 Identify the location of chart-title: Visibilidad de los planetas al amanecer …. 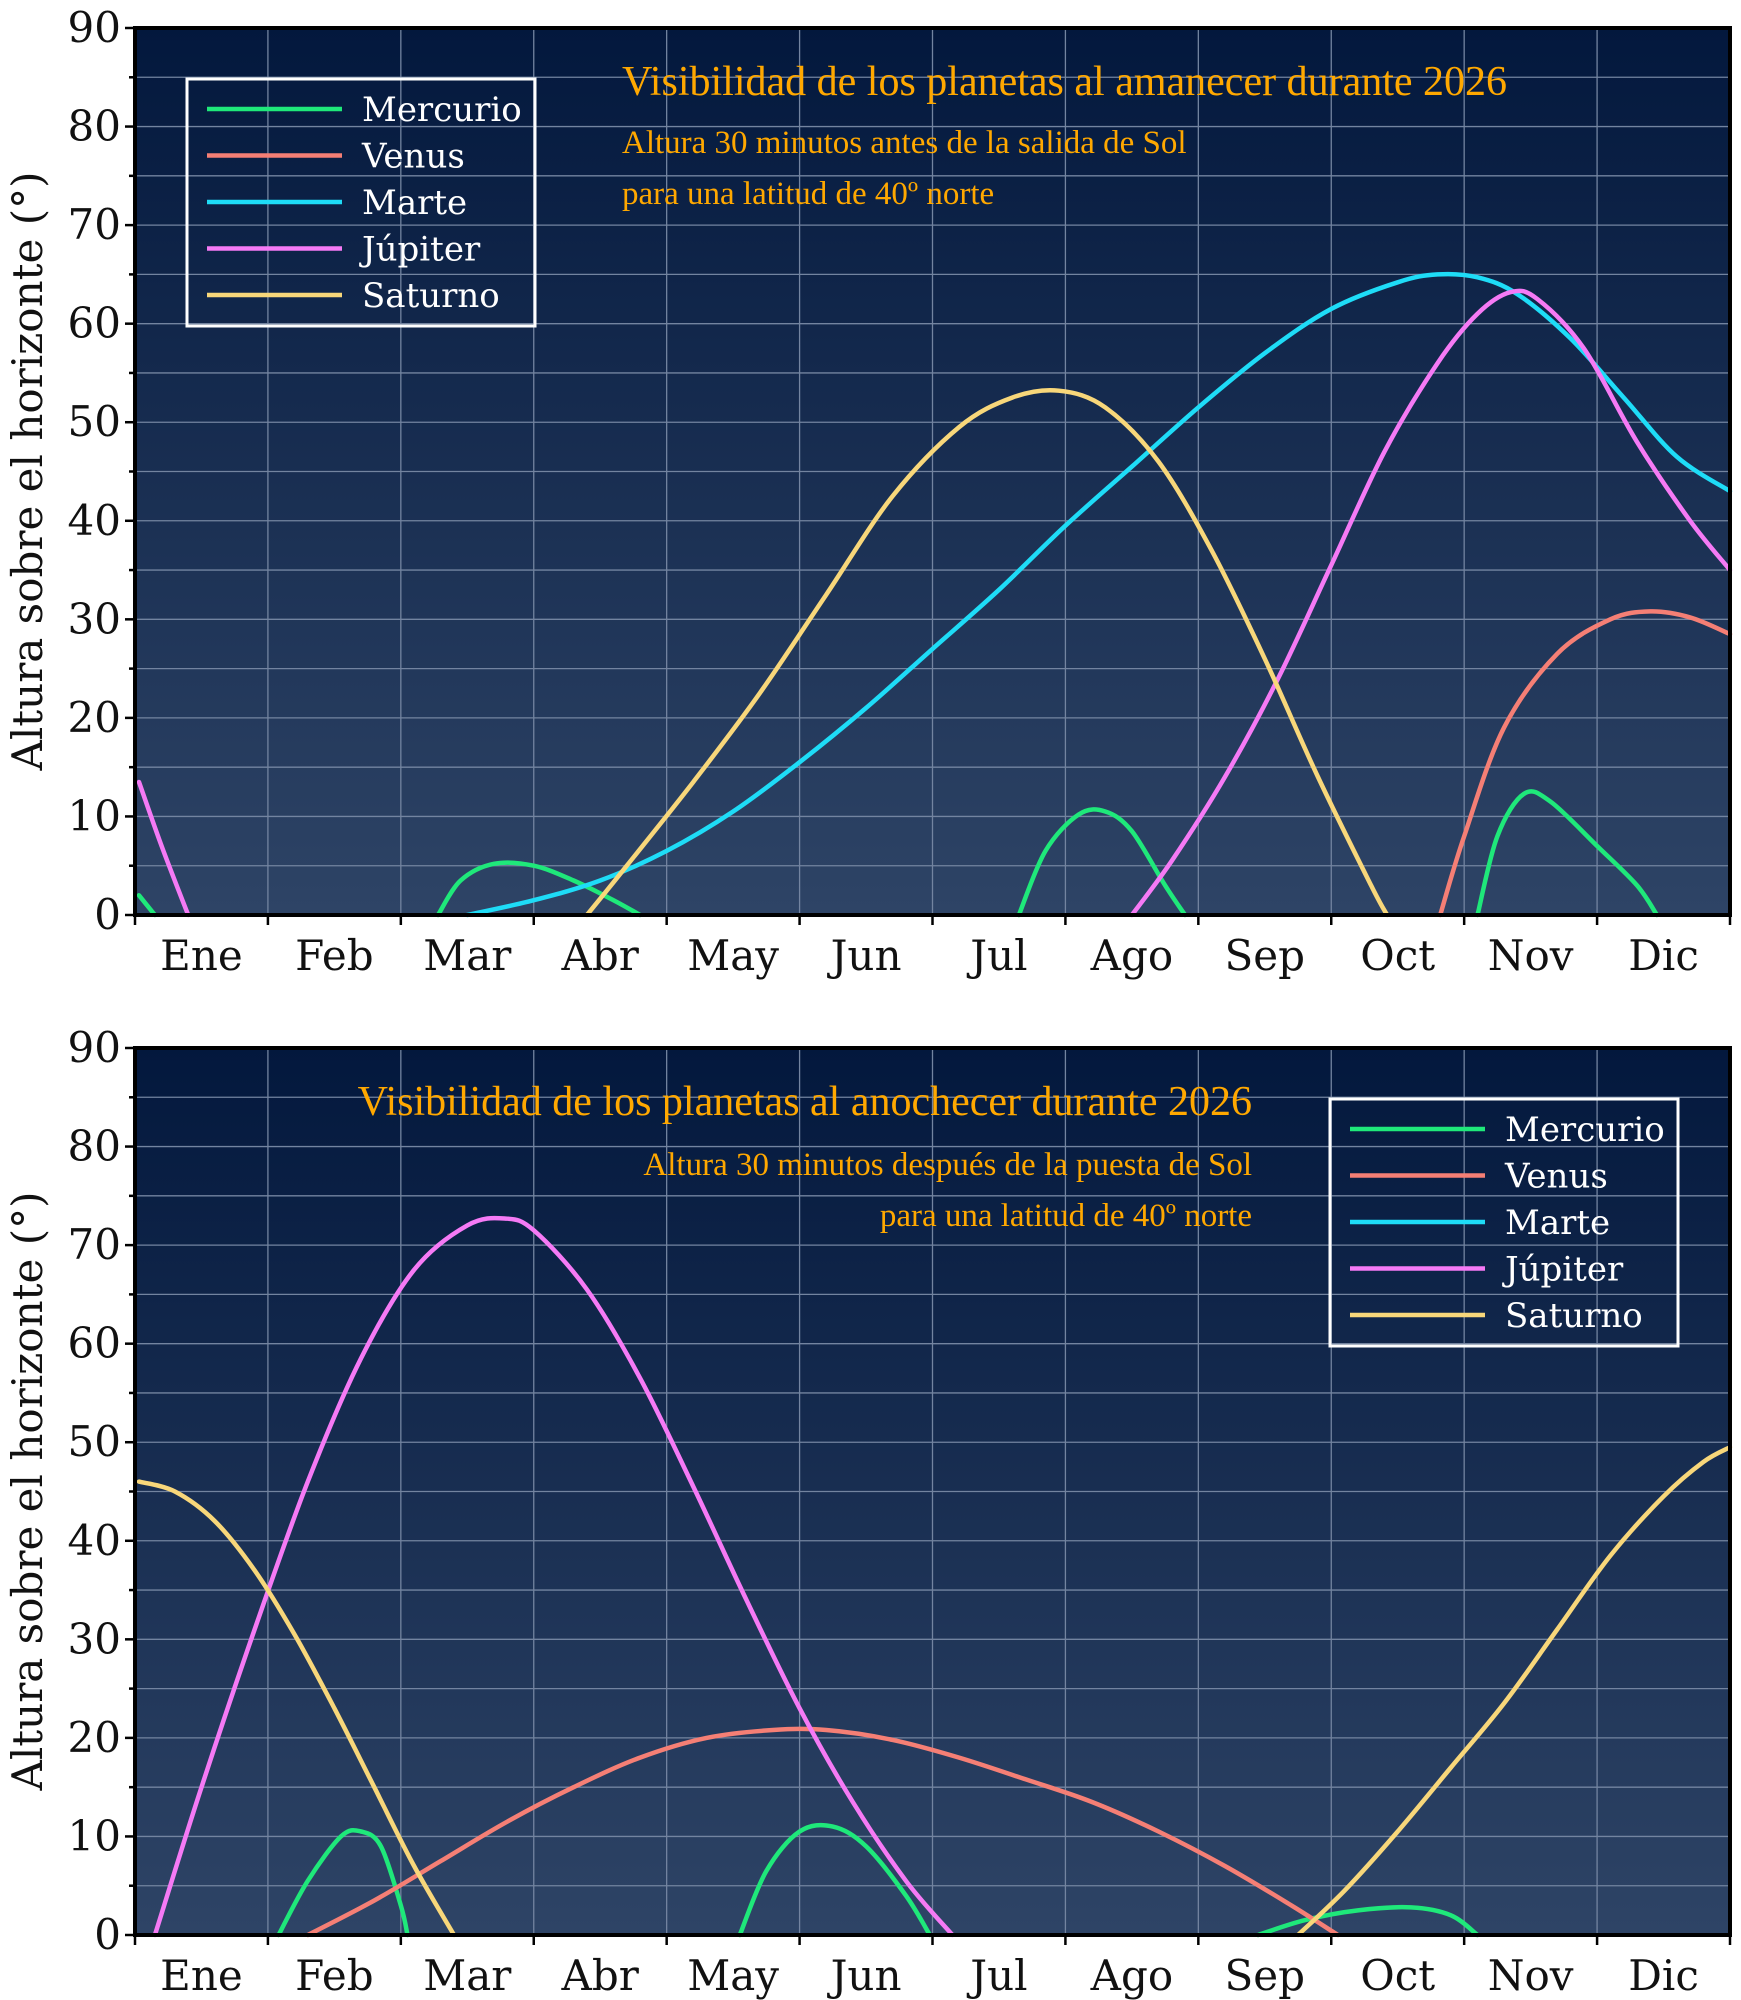
(1064, 82).